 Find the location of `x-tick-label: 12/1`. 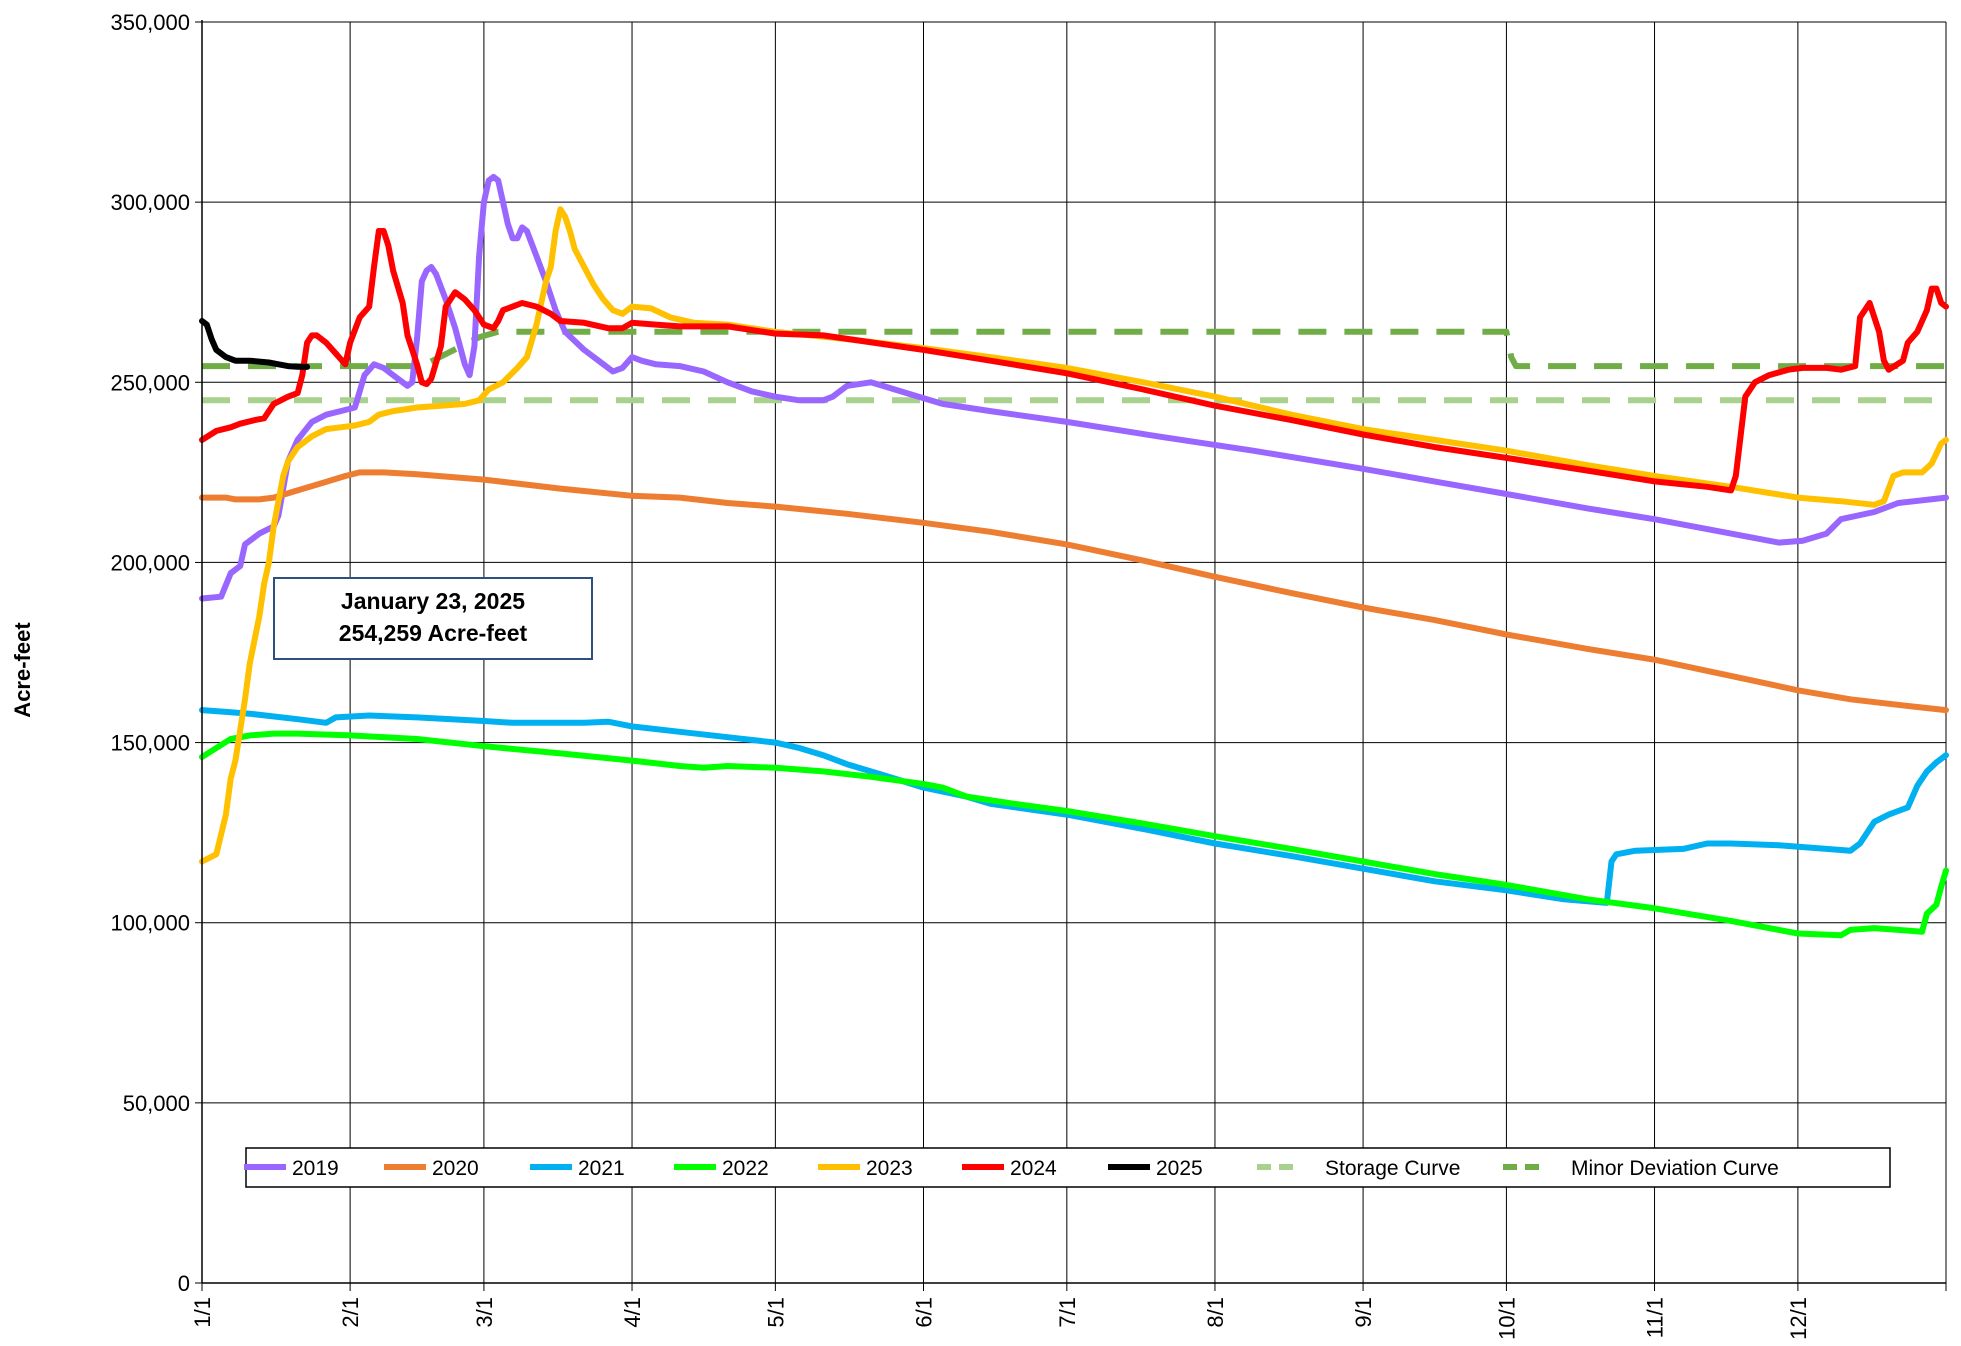

x-tick-label: 12/1 is located at coordinates (1798, 1318).